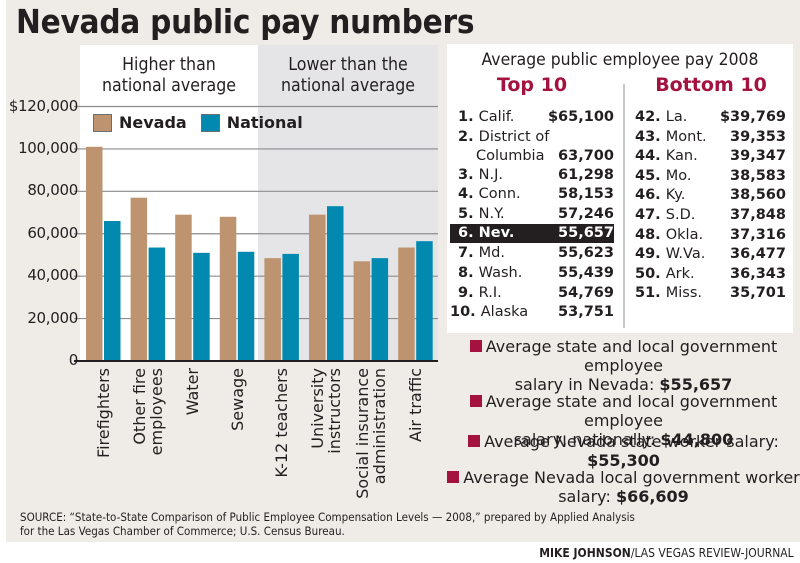 This screenshot has width=800, height=563. I want to click on rank-row: 4. Conn. 58,153, so click(532, 194).